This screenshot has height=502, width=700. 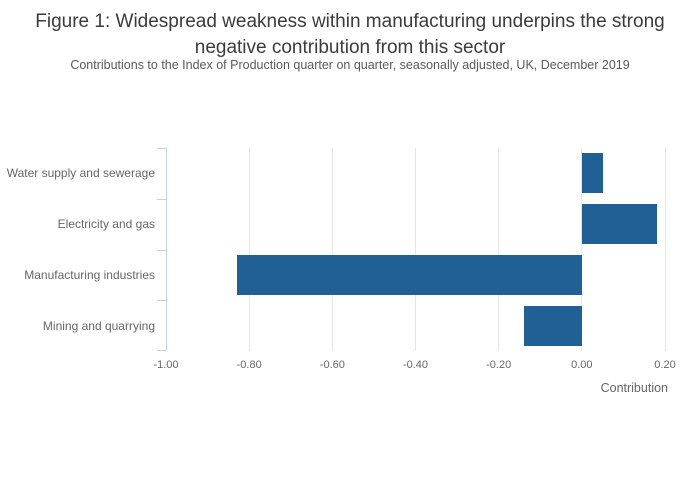 What do you see at coordinates (592, 173) in the screenshot?
I see `bar-water-supply-and-sewerage` at bounding box center [592, 173].